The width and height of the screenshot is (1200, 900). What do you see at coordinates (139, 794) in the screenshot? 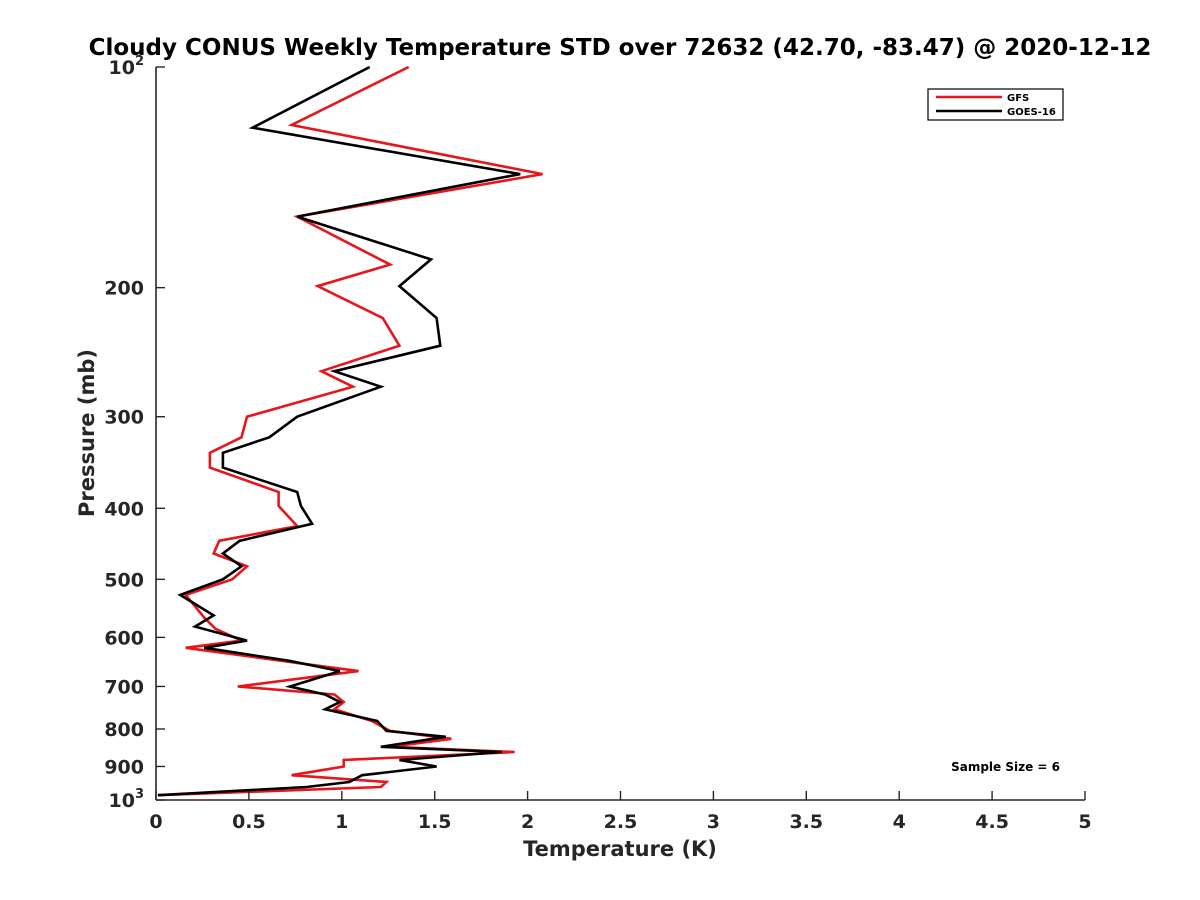
I see `y-tick-exponent: 3` at bounding box center [139, 794].